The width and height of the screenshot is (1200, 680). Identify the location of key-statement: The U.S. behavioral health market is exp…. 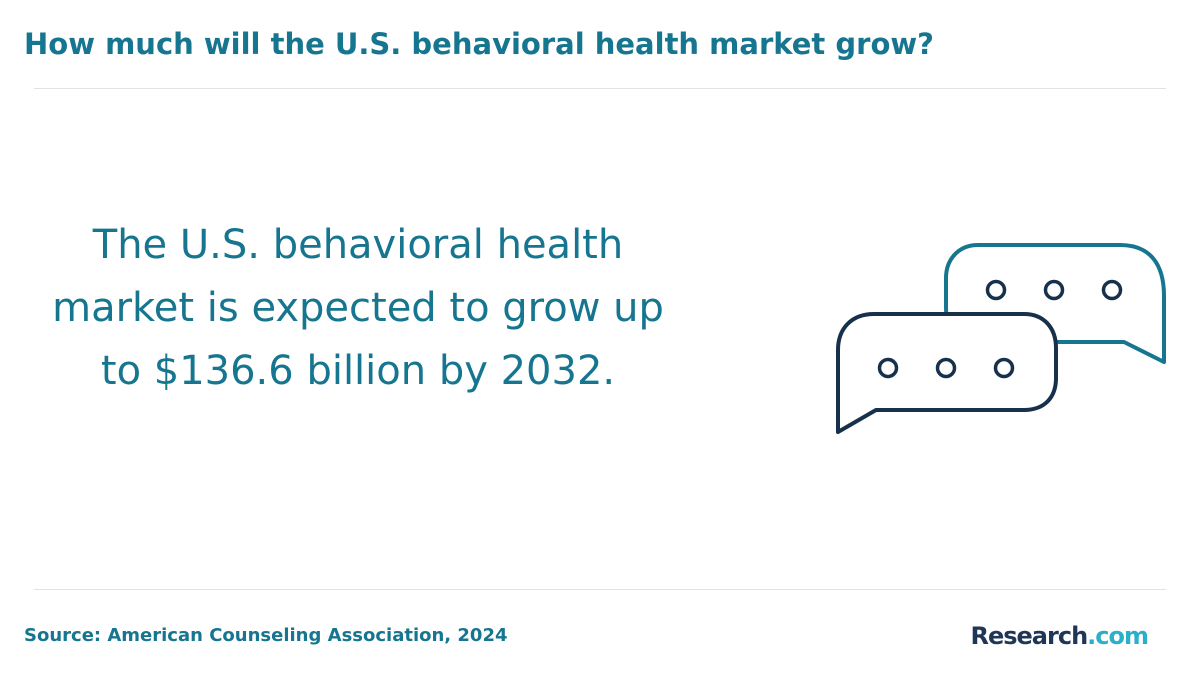
(358, 308).